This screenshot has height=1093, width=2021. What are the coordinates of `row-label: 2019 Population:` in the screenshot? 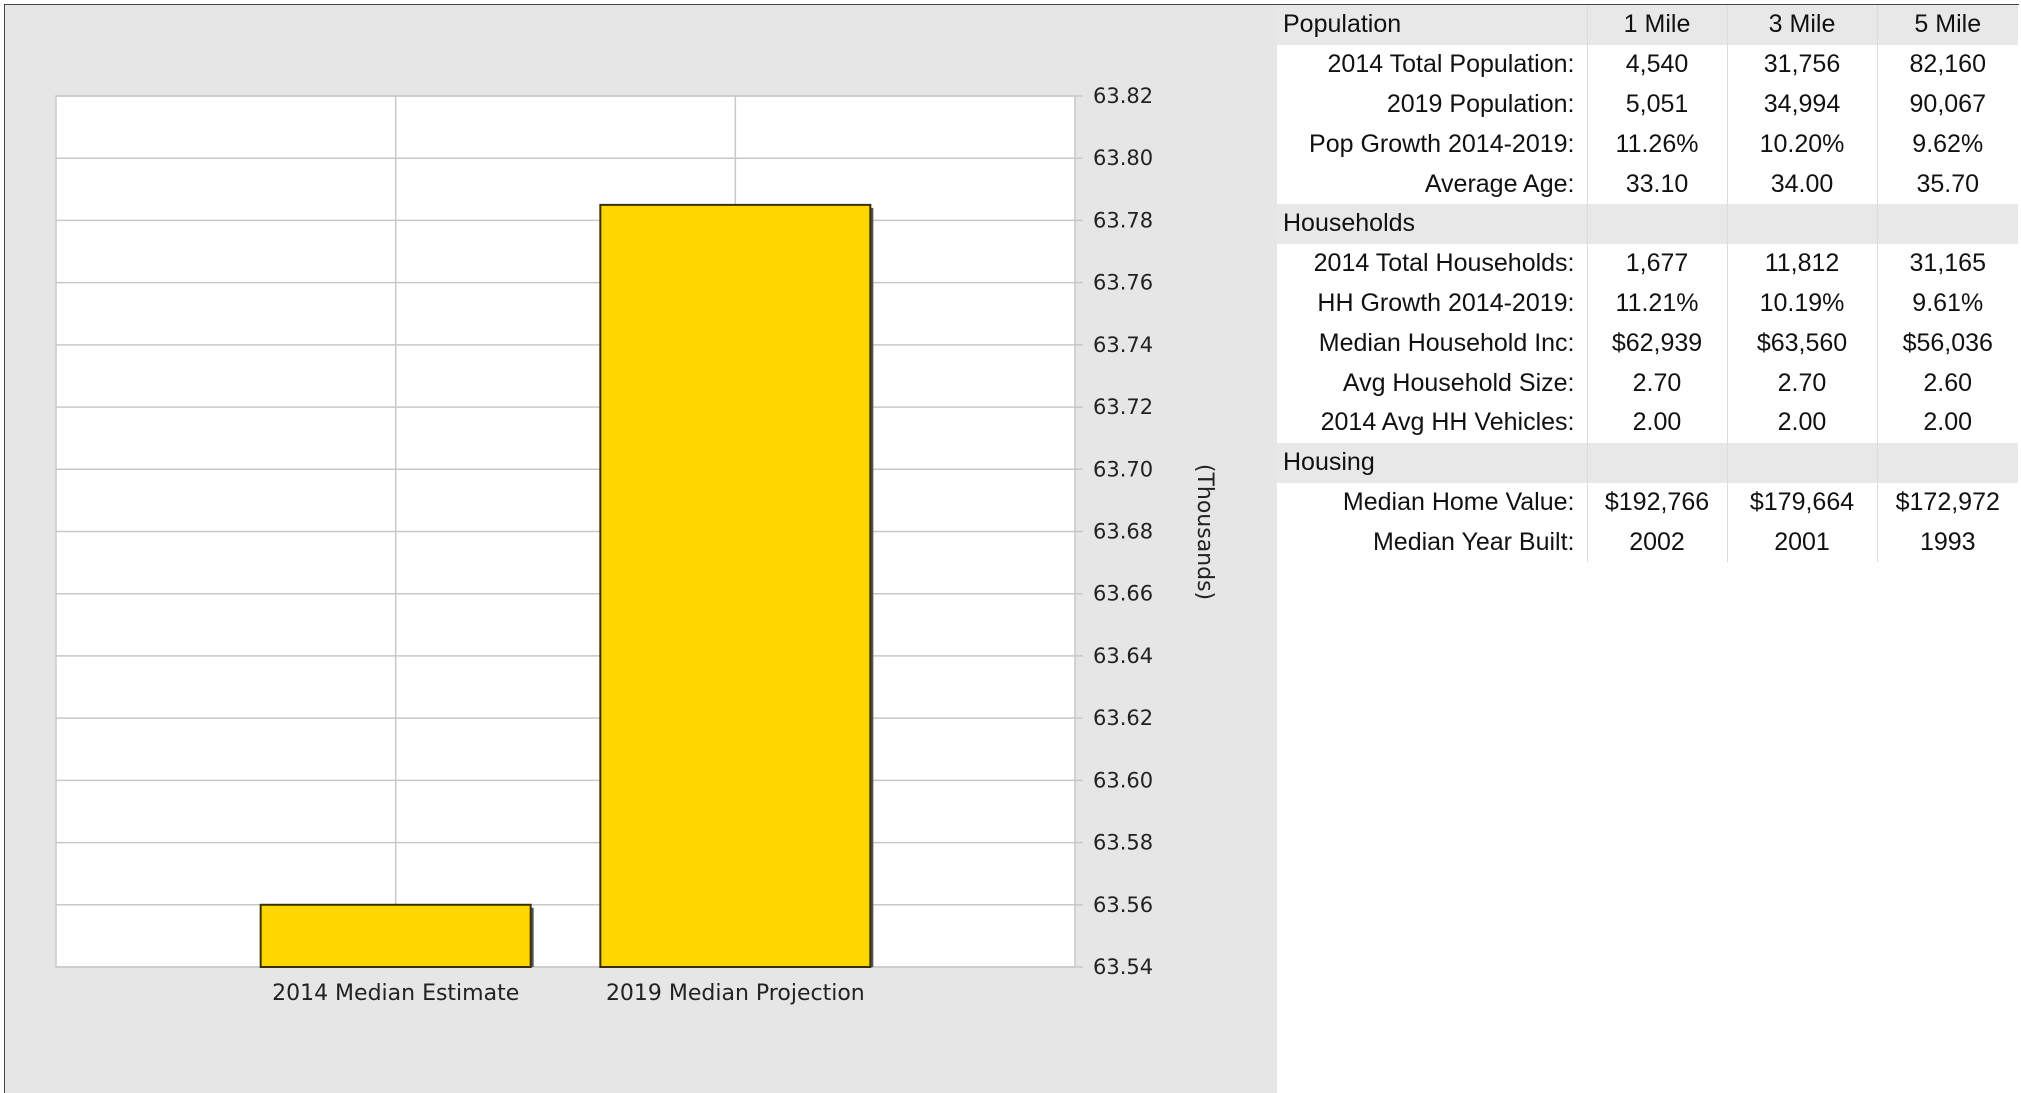 It's located at (1480, 103).